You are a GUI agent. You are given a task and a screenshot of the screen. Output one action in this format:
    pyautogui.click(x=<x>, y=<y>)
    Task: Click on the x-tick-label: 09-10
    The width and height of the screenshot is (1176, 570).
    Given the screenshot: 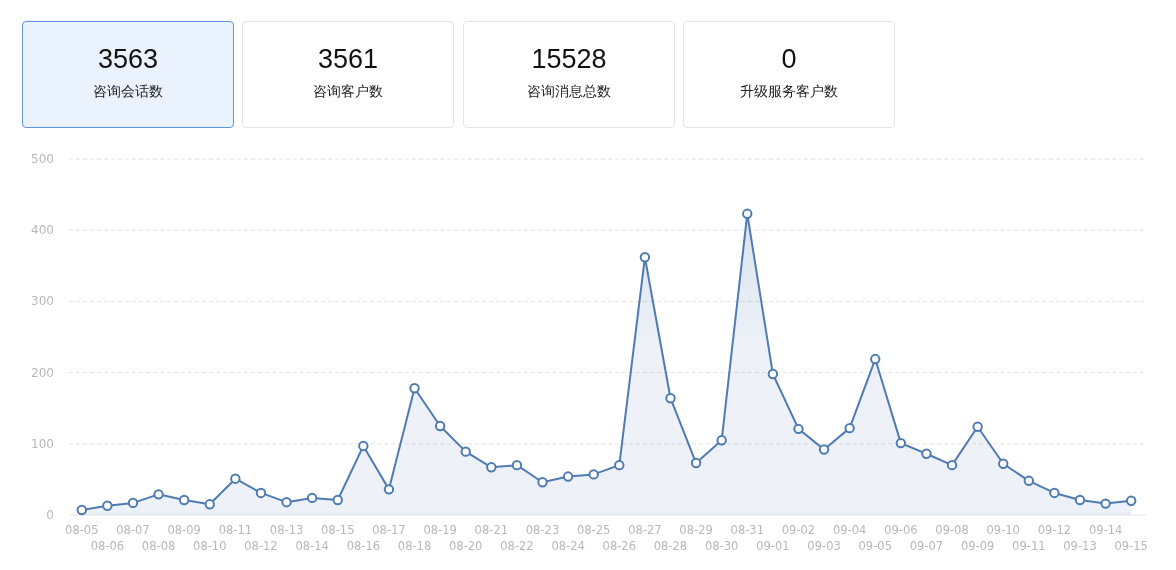 What is the action you would take?
    pyautogui.click(x=1003, y=530)
    